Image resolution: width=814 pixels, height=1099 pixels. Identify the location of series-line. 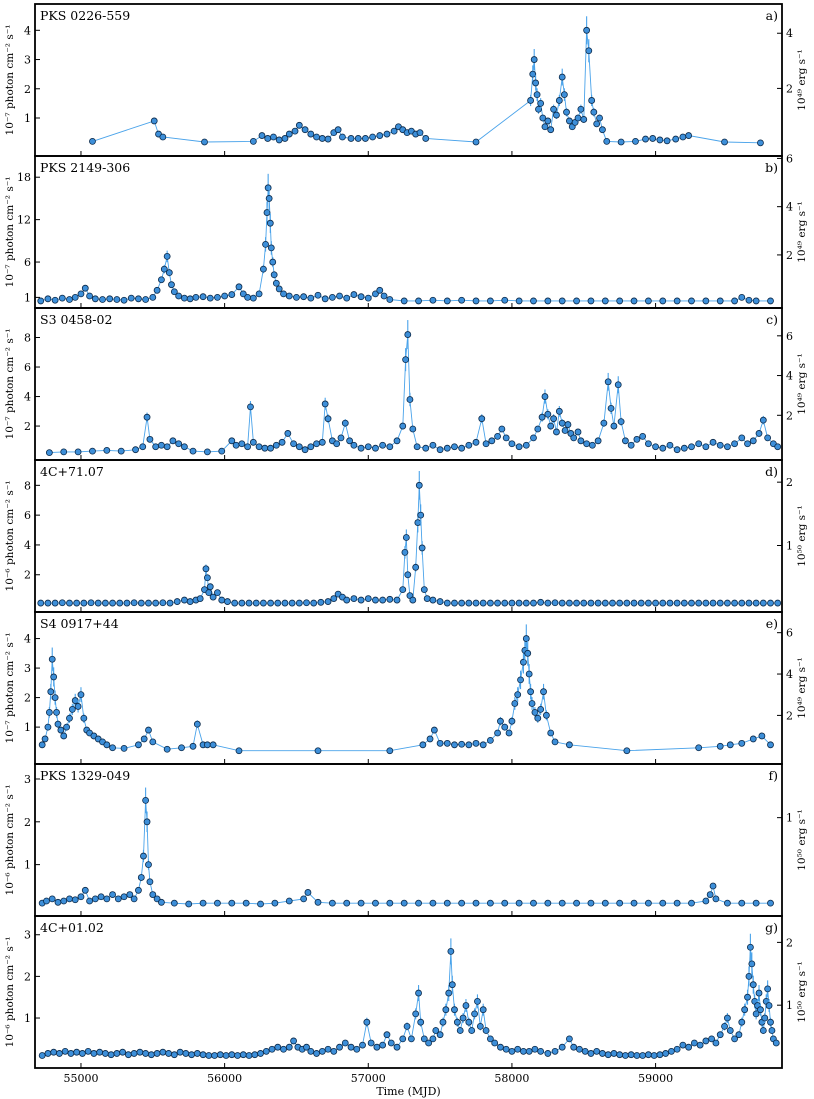
(413, 394).